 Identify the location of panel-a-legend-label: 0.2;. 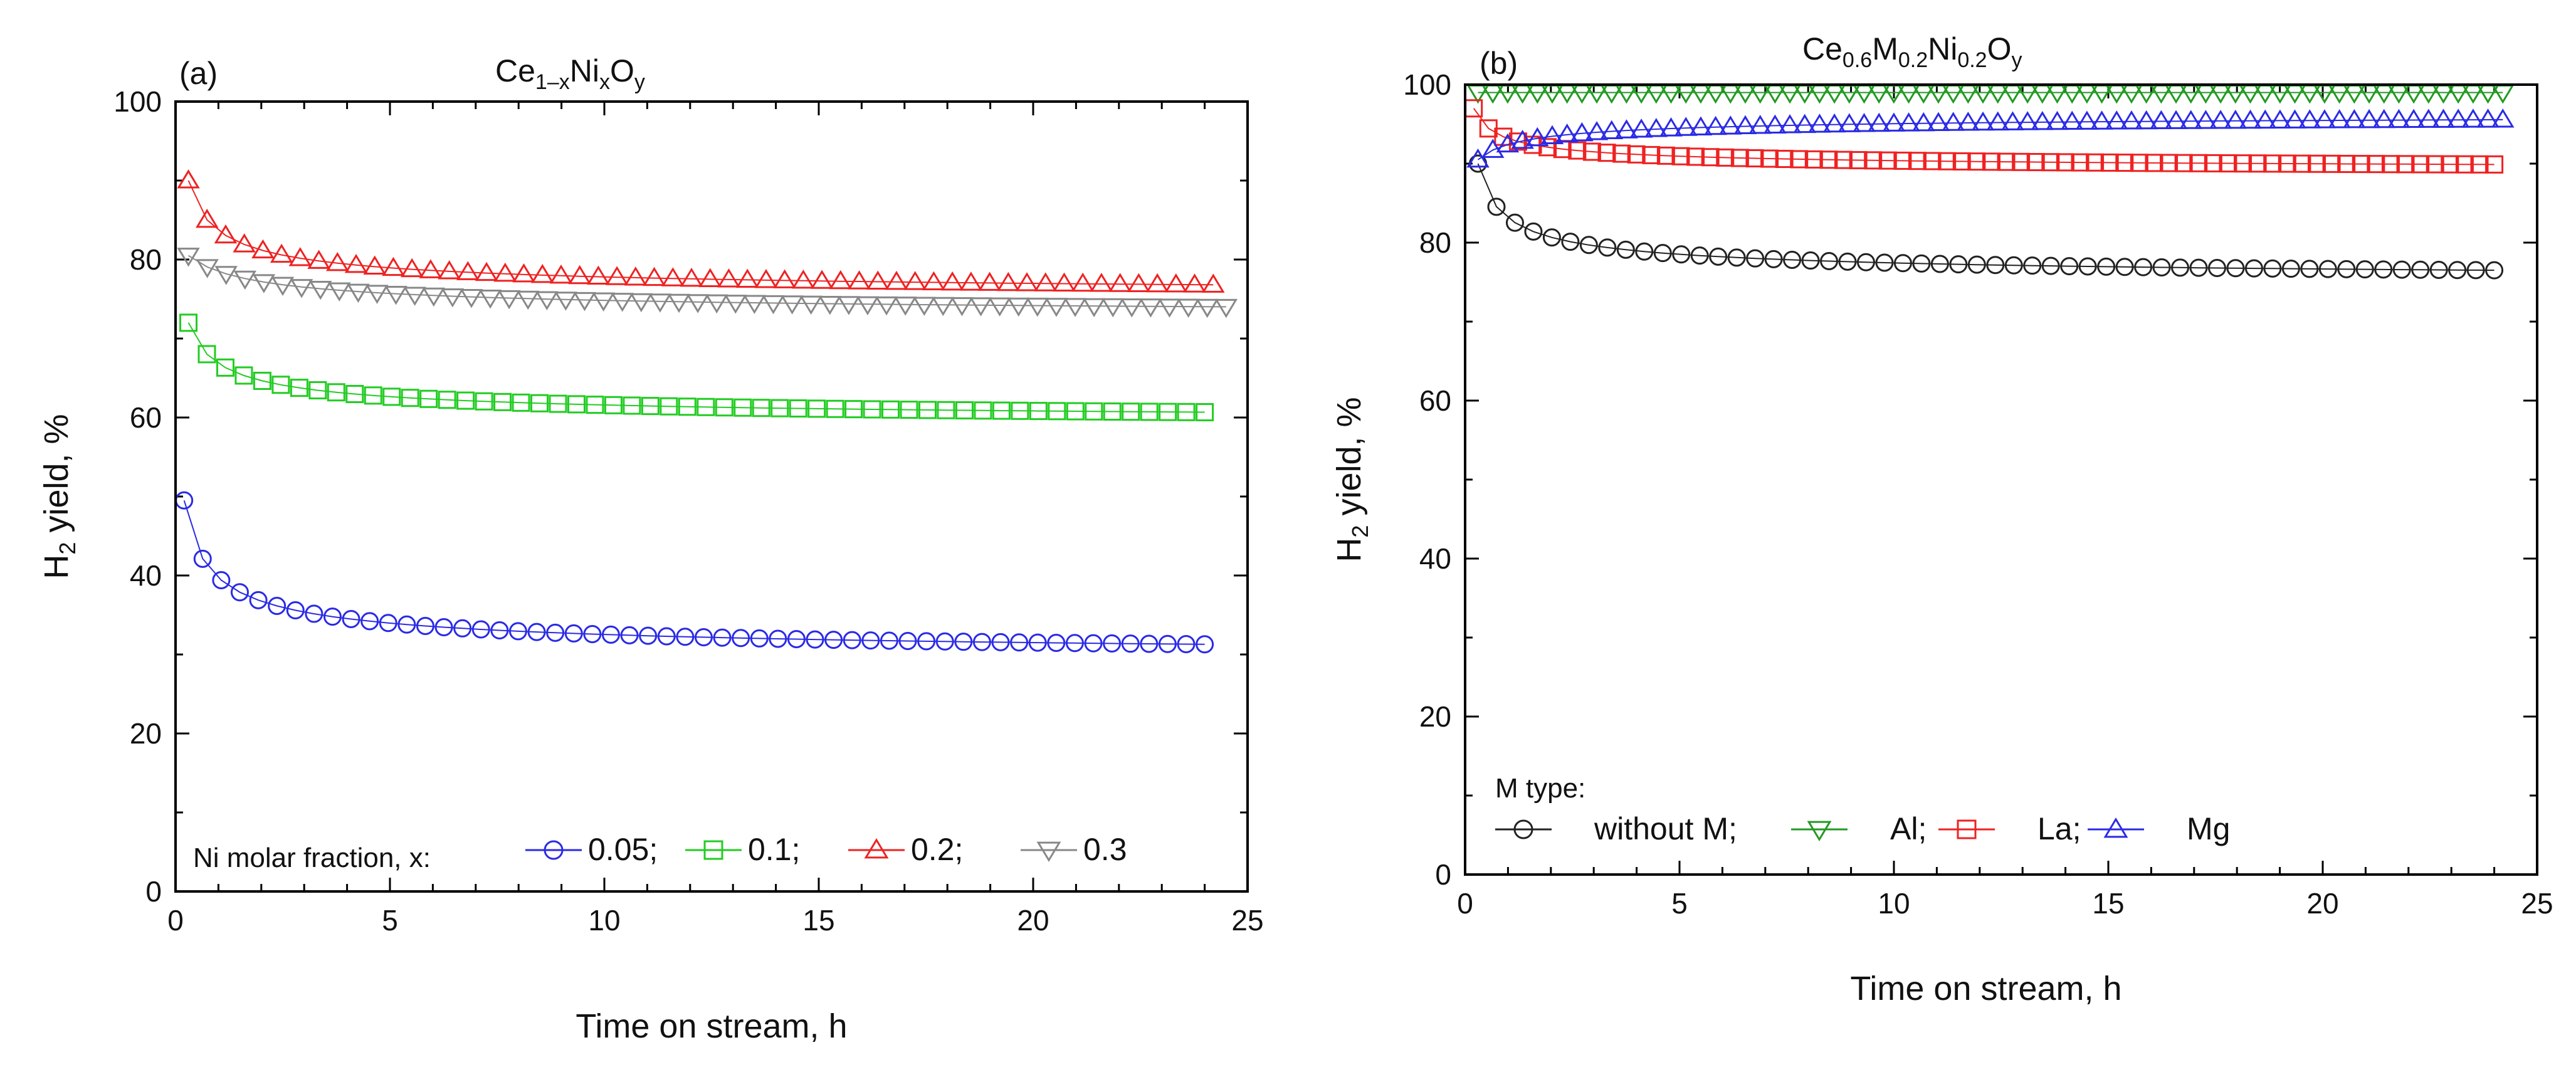
(937, 849).